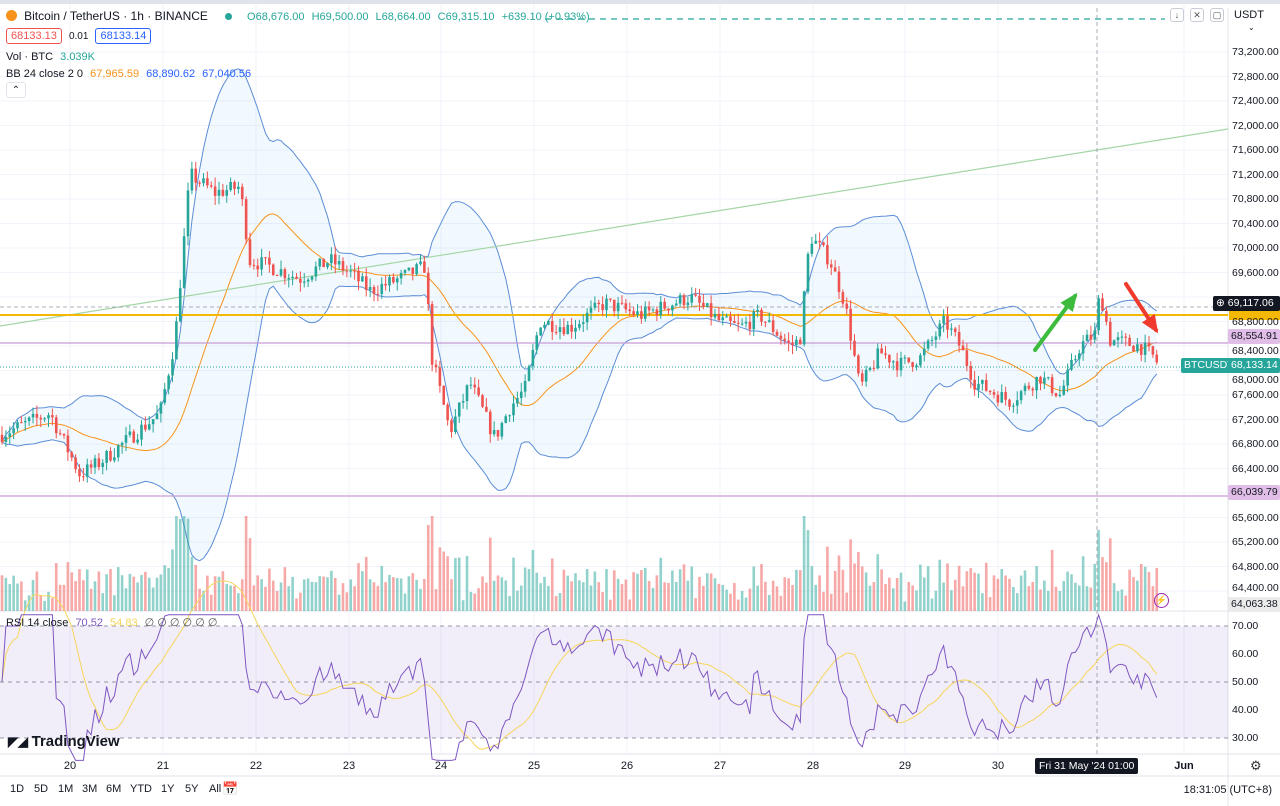  I want to click on bb-lower: 67,040.56, so click(227, 74).